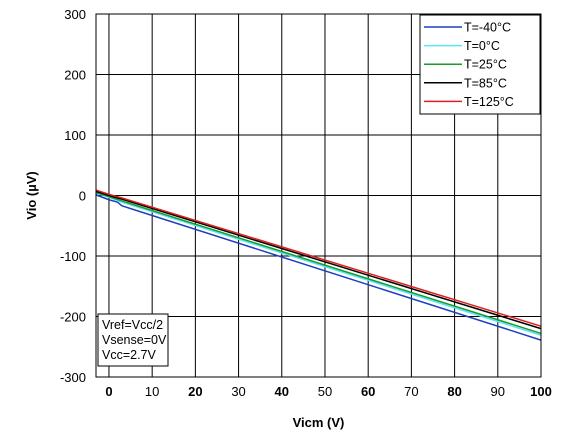  I want to click on x-tick-label: 10, so click(152, 391).